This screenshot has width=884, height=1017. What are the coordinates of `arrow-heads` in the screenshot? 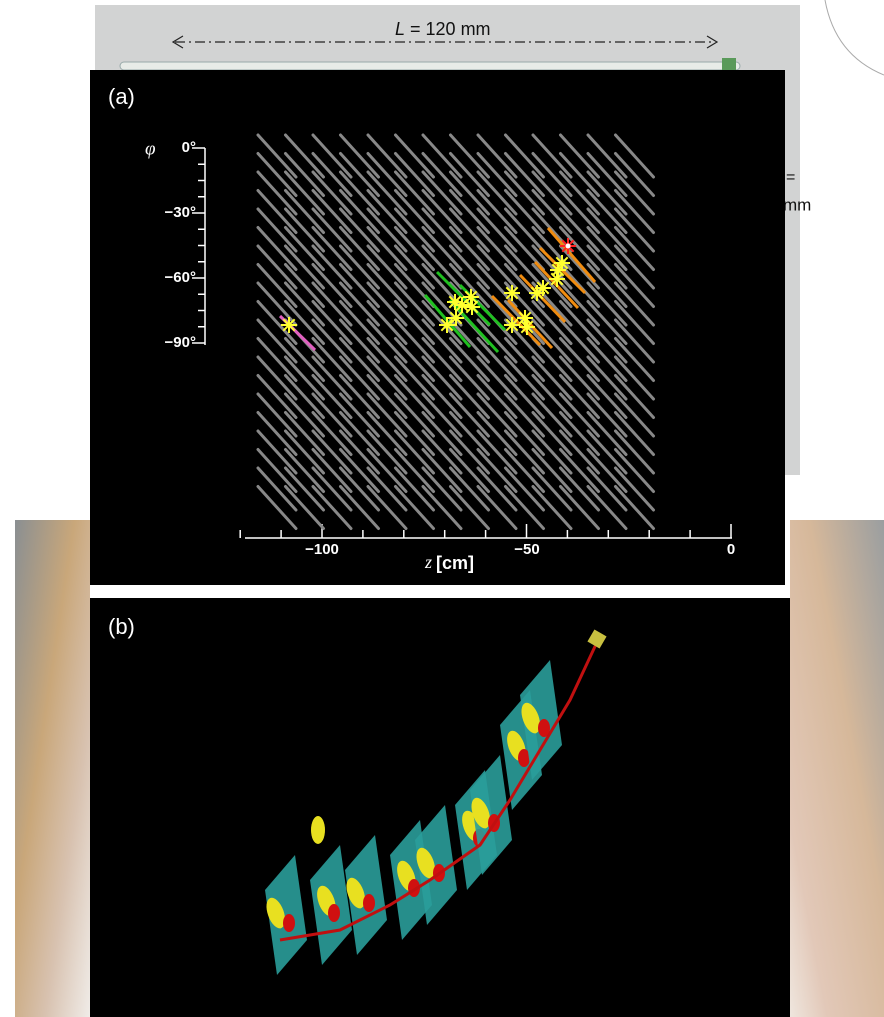 It's located at (445, 42).